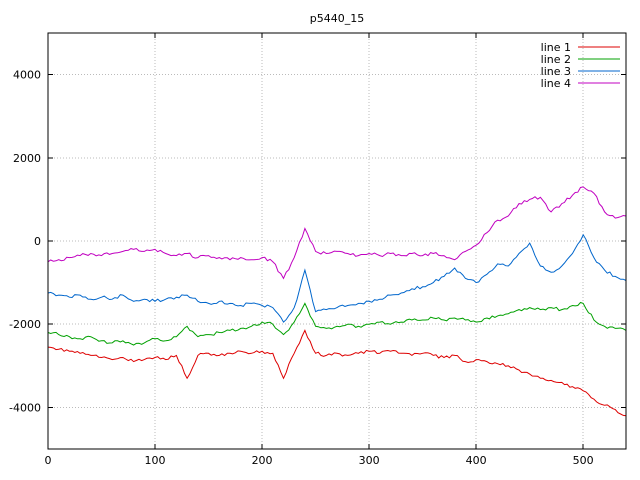 This screenshot has height=480, width=640. What do you see at coordinates (556, 71) in the screenshot?
I see `legend-label: line 3` at bounding box center [556, 71].